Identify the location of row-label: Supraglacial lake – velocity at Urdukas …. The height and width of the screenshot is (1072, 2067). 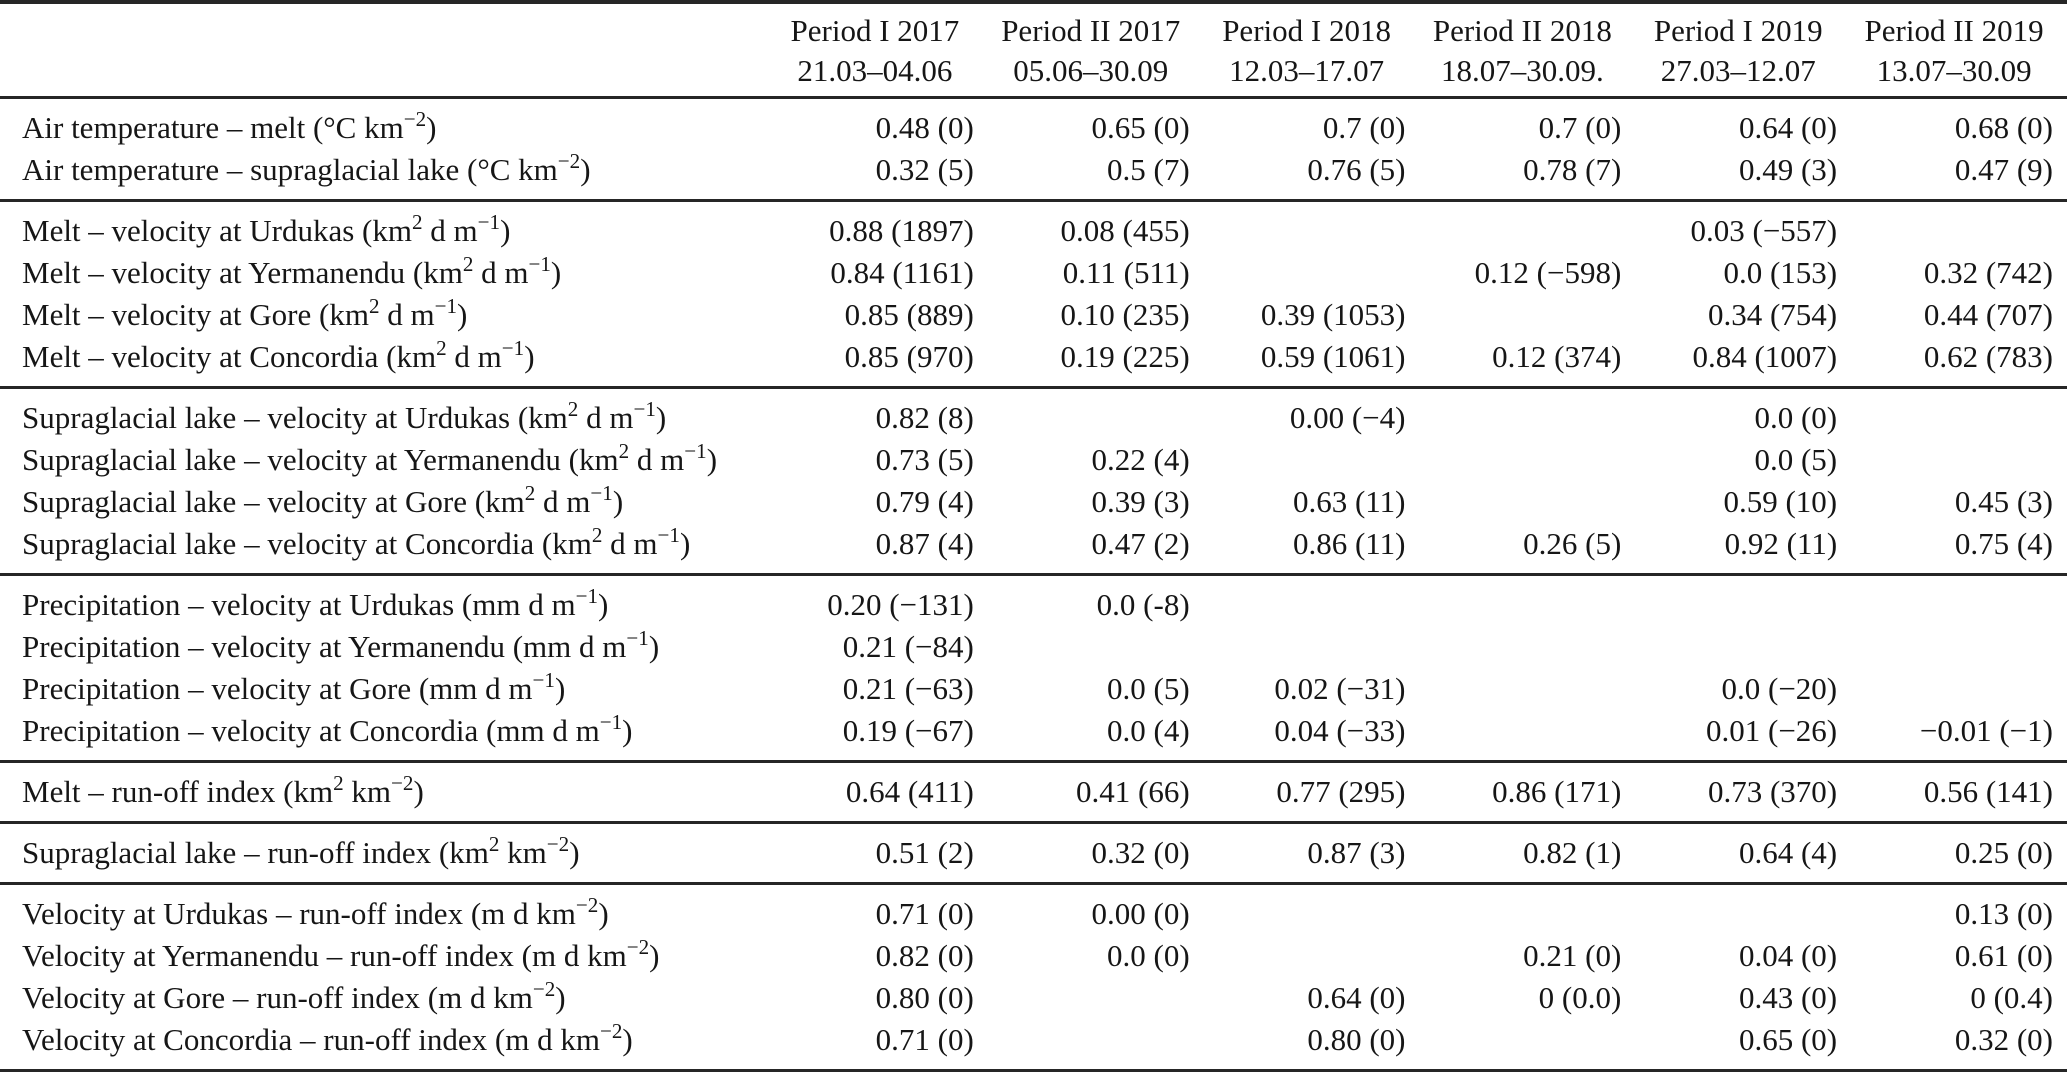
(386, 412).